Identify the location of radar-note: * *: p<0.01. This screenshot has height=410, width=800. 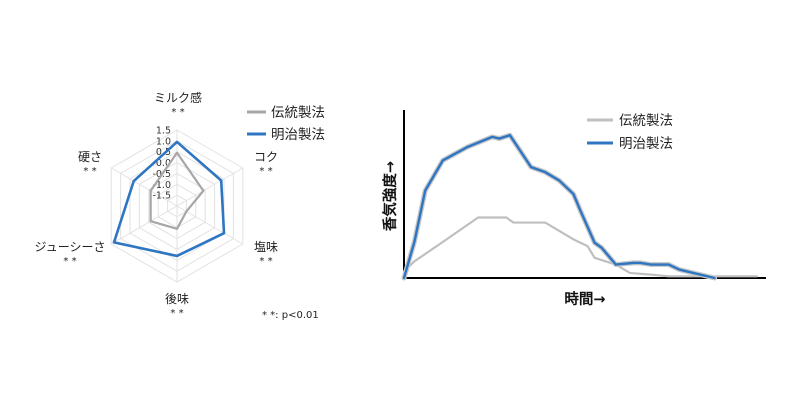
(290, 315).